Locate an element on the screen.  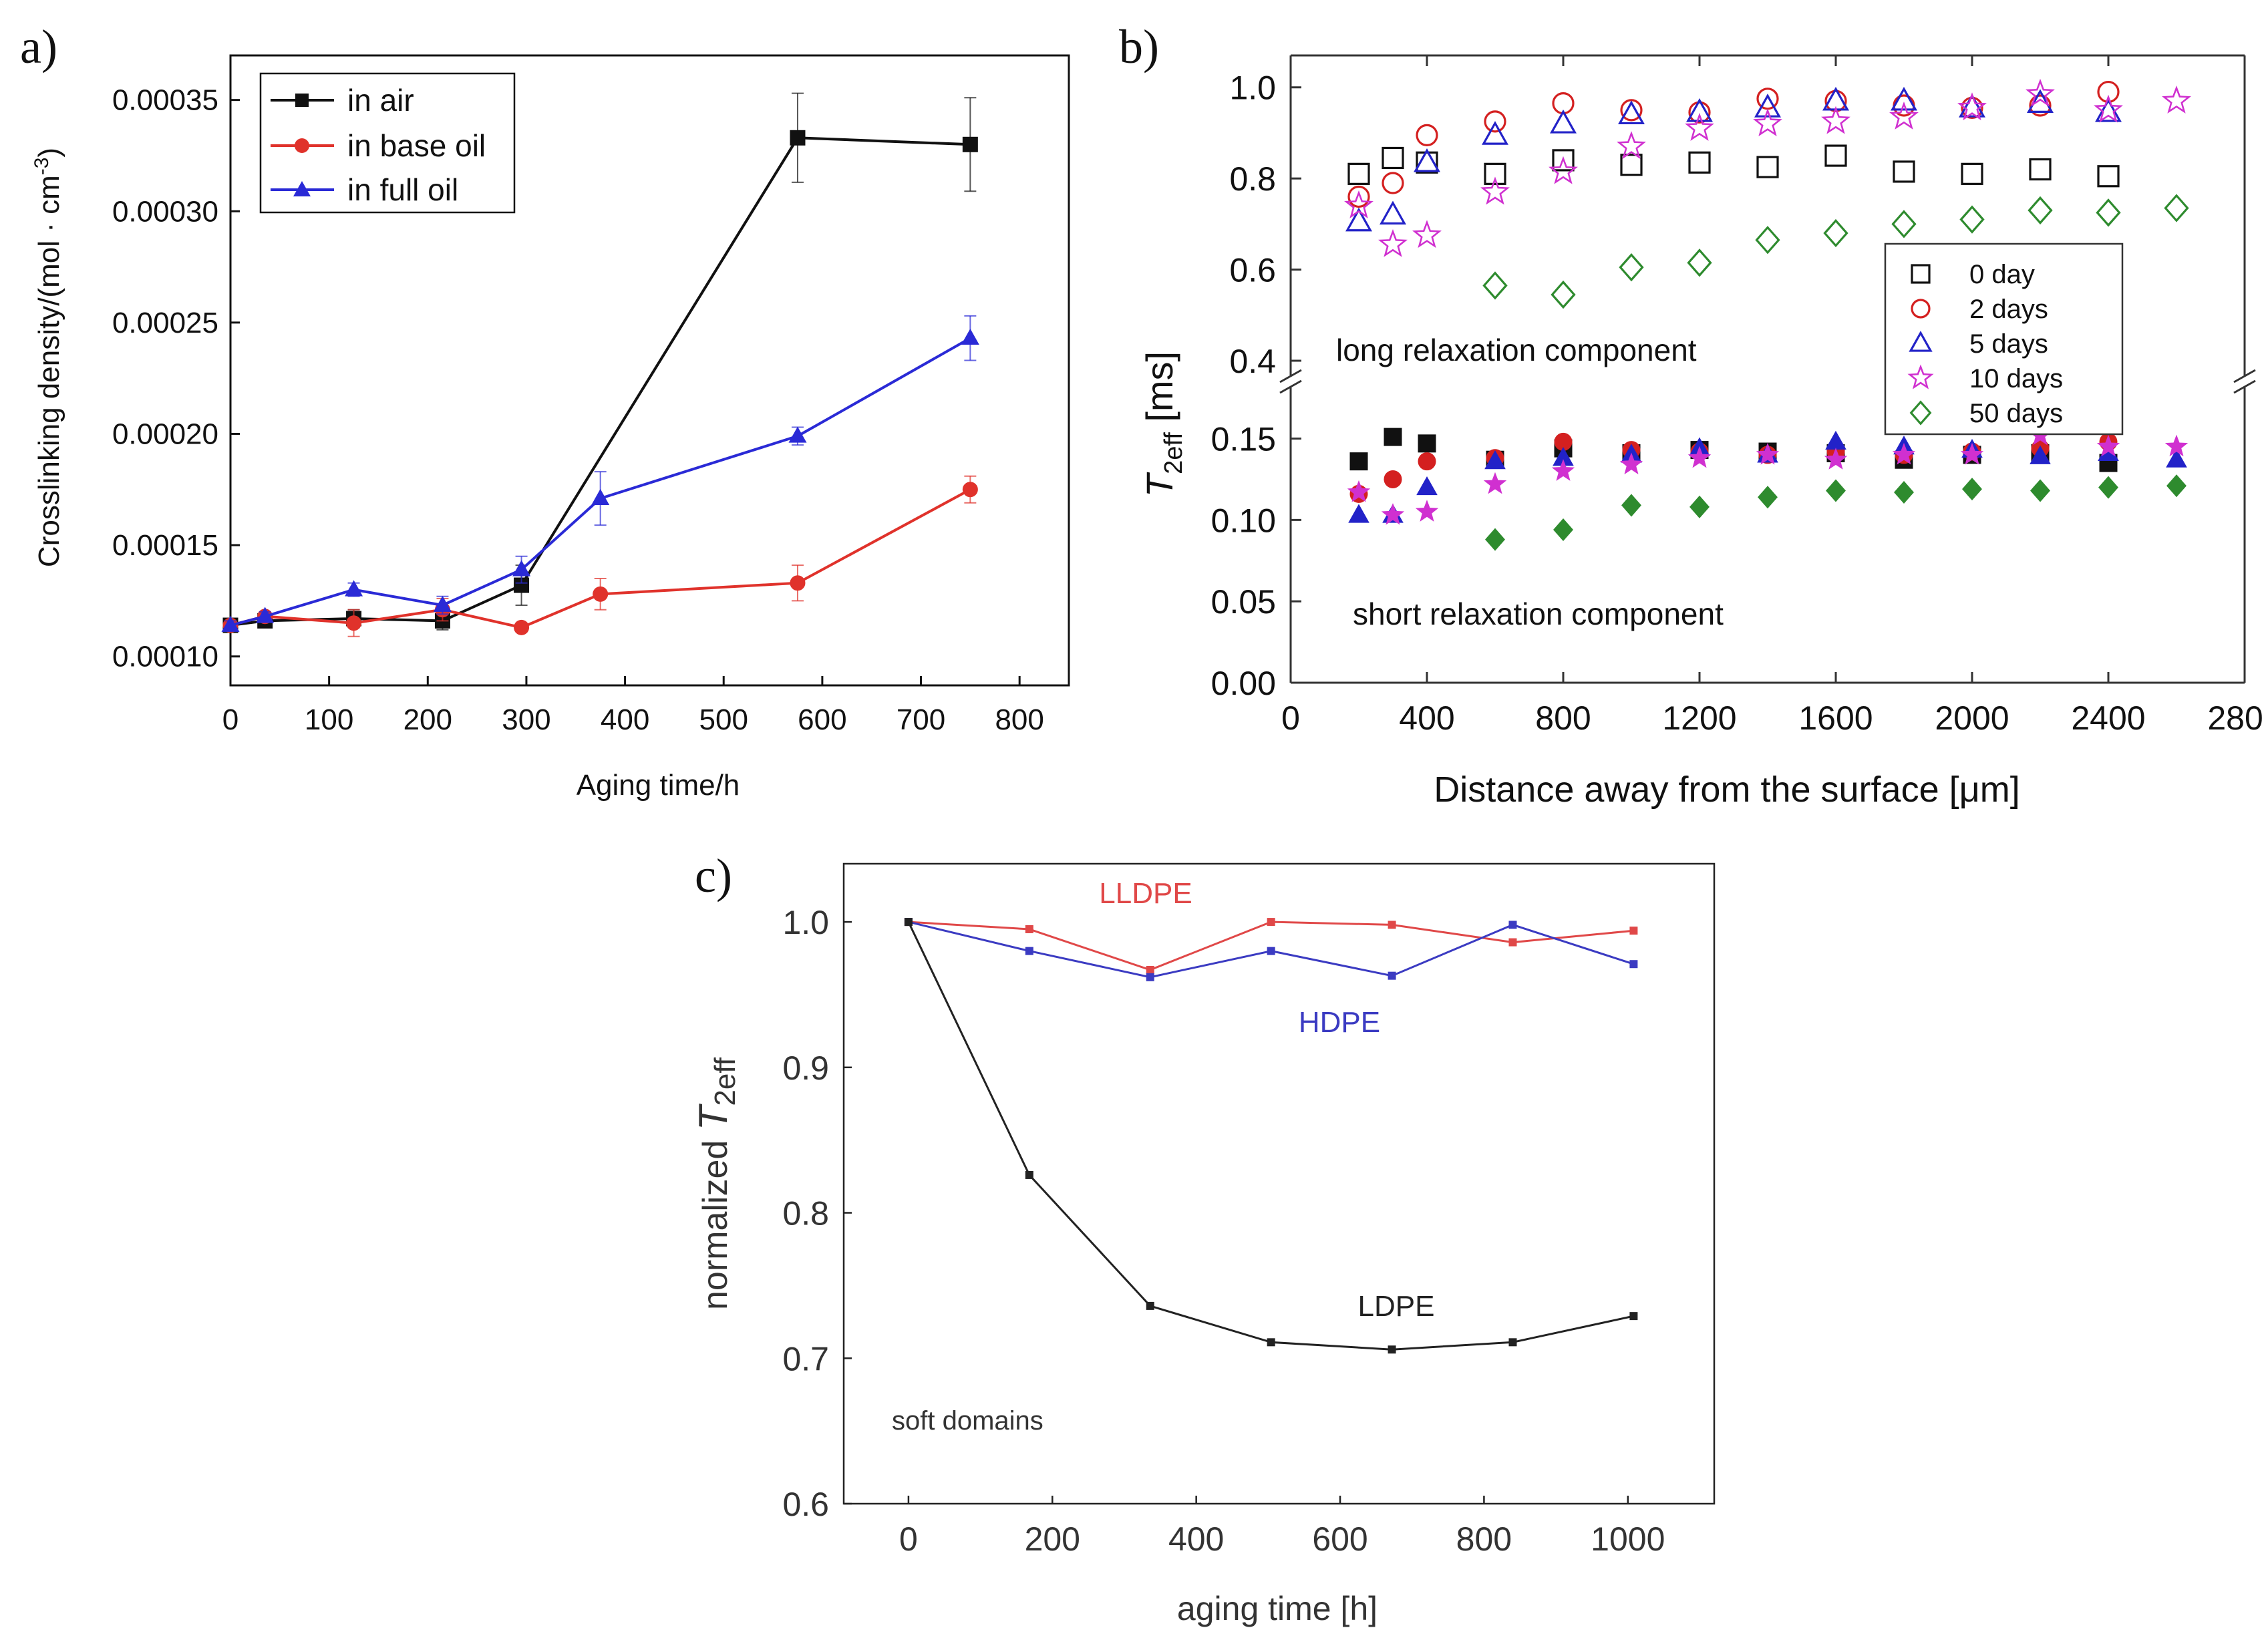
y-tick-label: 0.00035 is located at coordinates (165, 100).